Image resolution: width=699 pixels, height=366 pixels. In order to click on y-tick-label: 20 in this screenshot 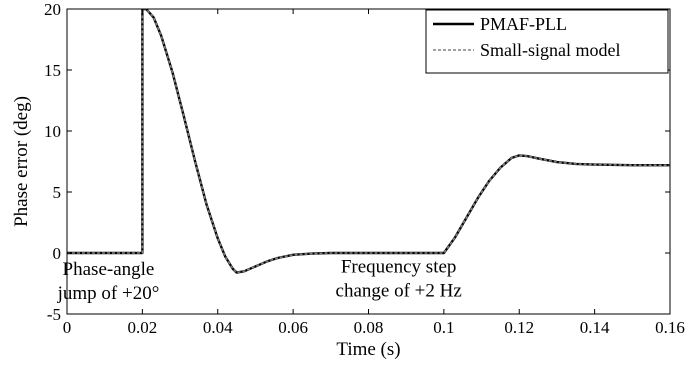, I will do `click(52, 9)`.